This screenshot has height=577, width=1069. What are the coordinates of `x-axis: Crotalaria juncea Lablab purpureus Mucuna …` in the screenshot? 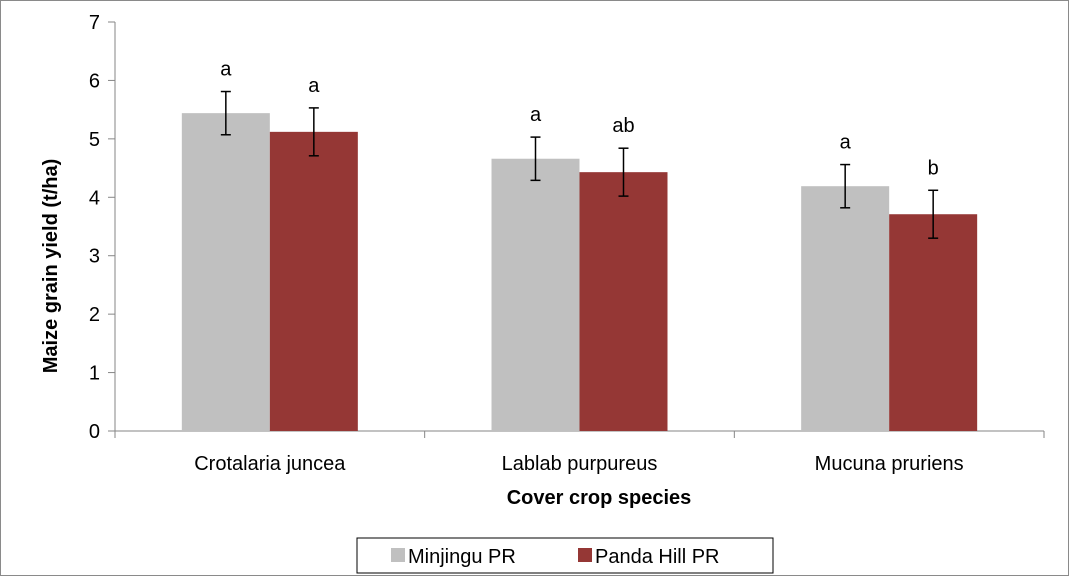 It's located at (579, 452).